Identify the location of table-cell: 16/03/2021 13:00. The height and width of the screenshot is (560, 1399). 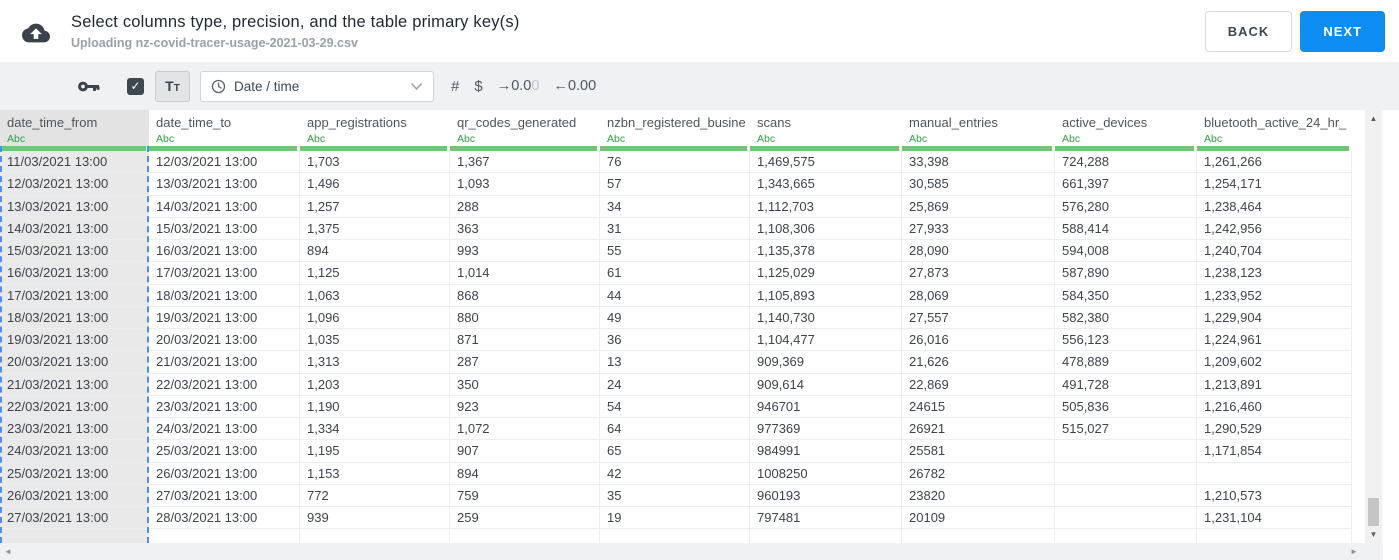
(74, 273).